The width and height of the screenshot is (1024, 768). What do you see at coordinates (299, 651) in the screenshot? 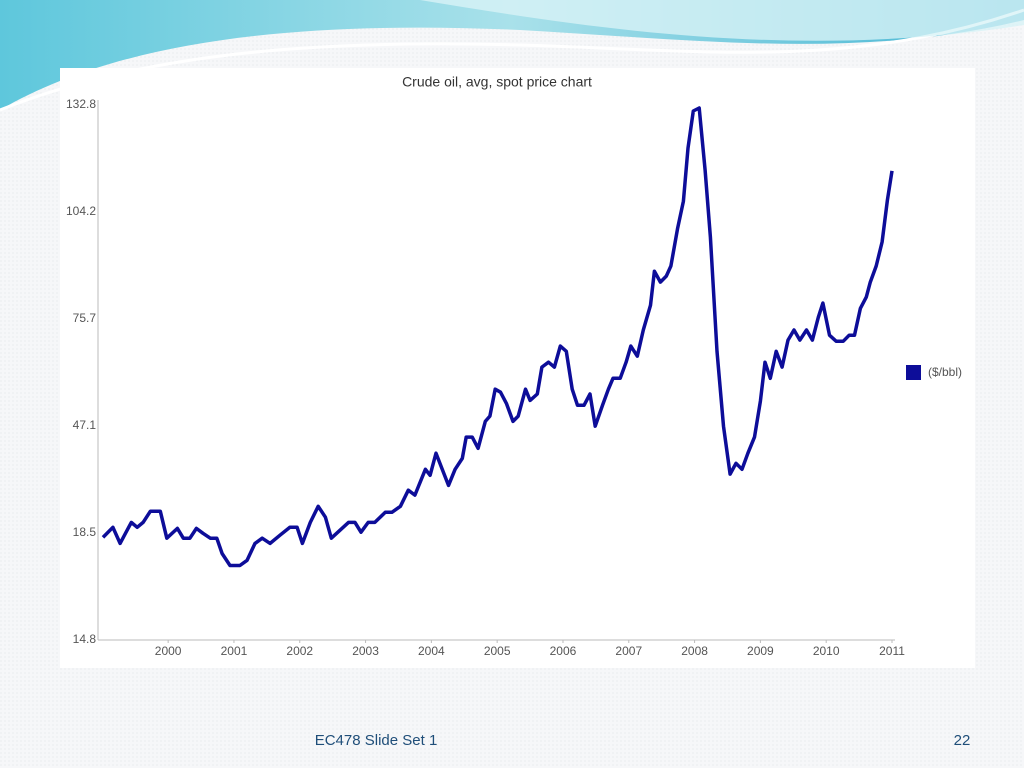
I see `x-tick-label: 2002` at bounding box center [299, 651].